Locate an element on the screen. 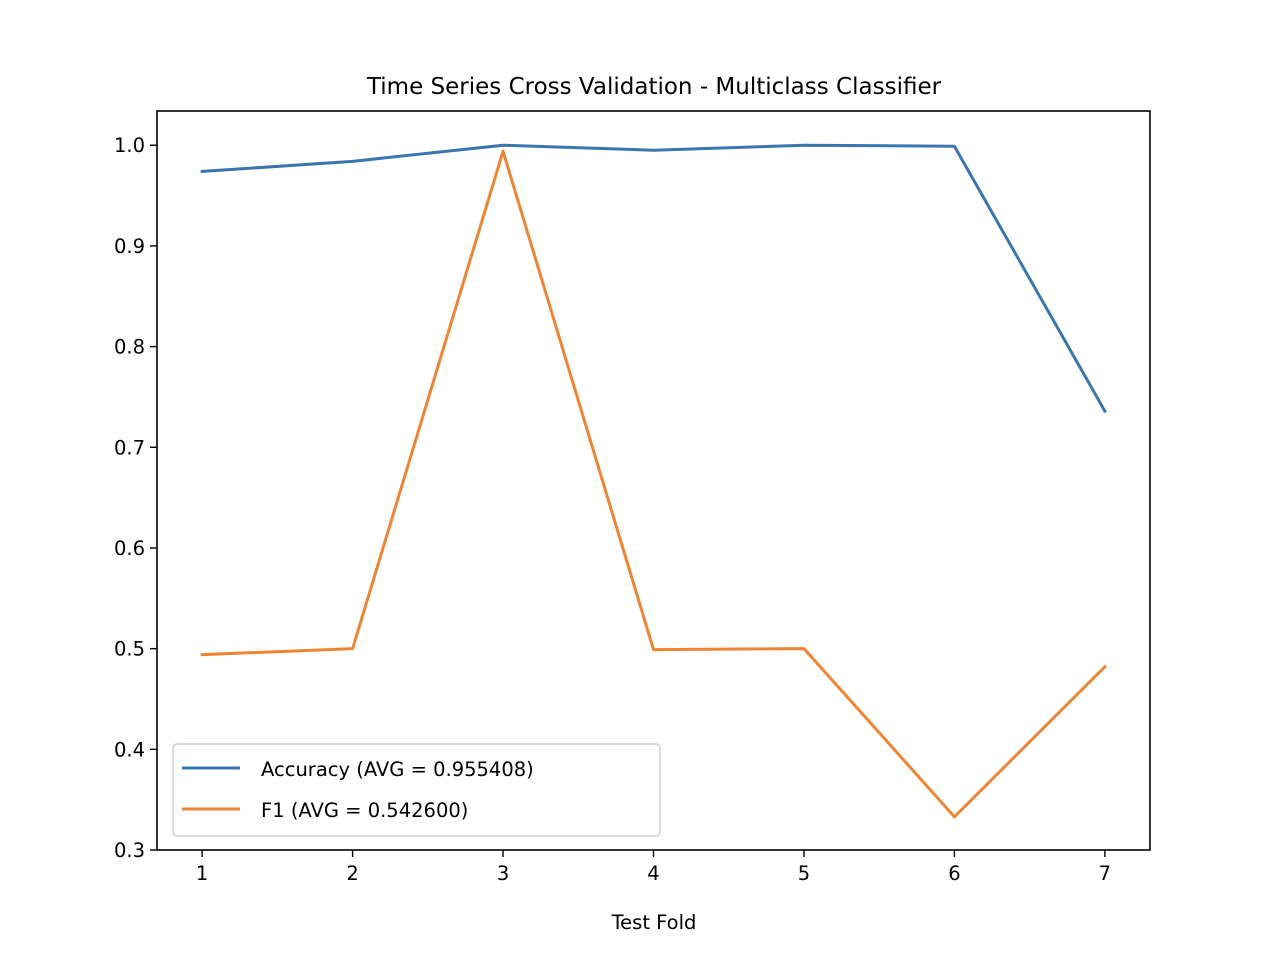 This screenshot has height=958, width=1278. x-tick-label: 6 is located at coordinates (954, 873).